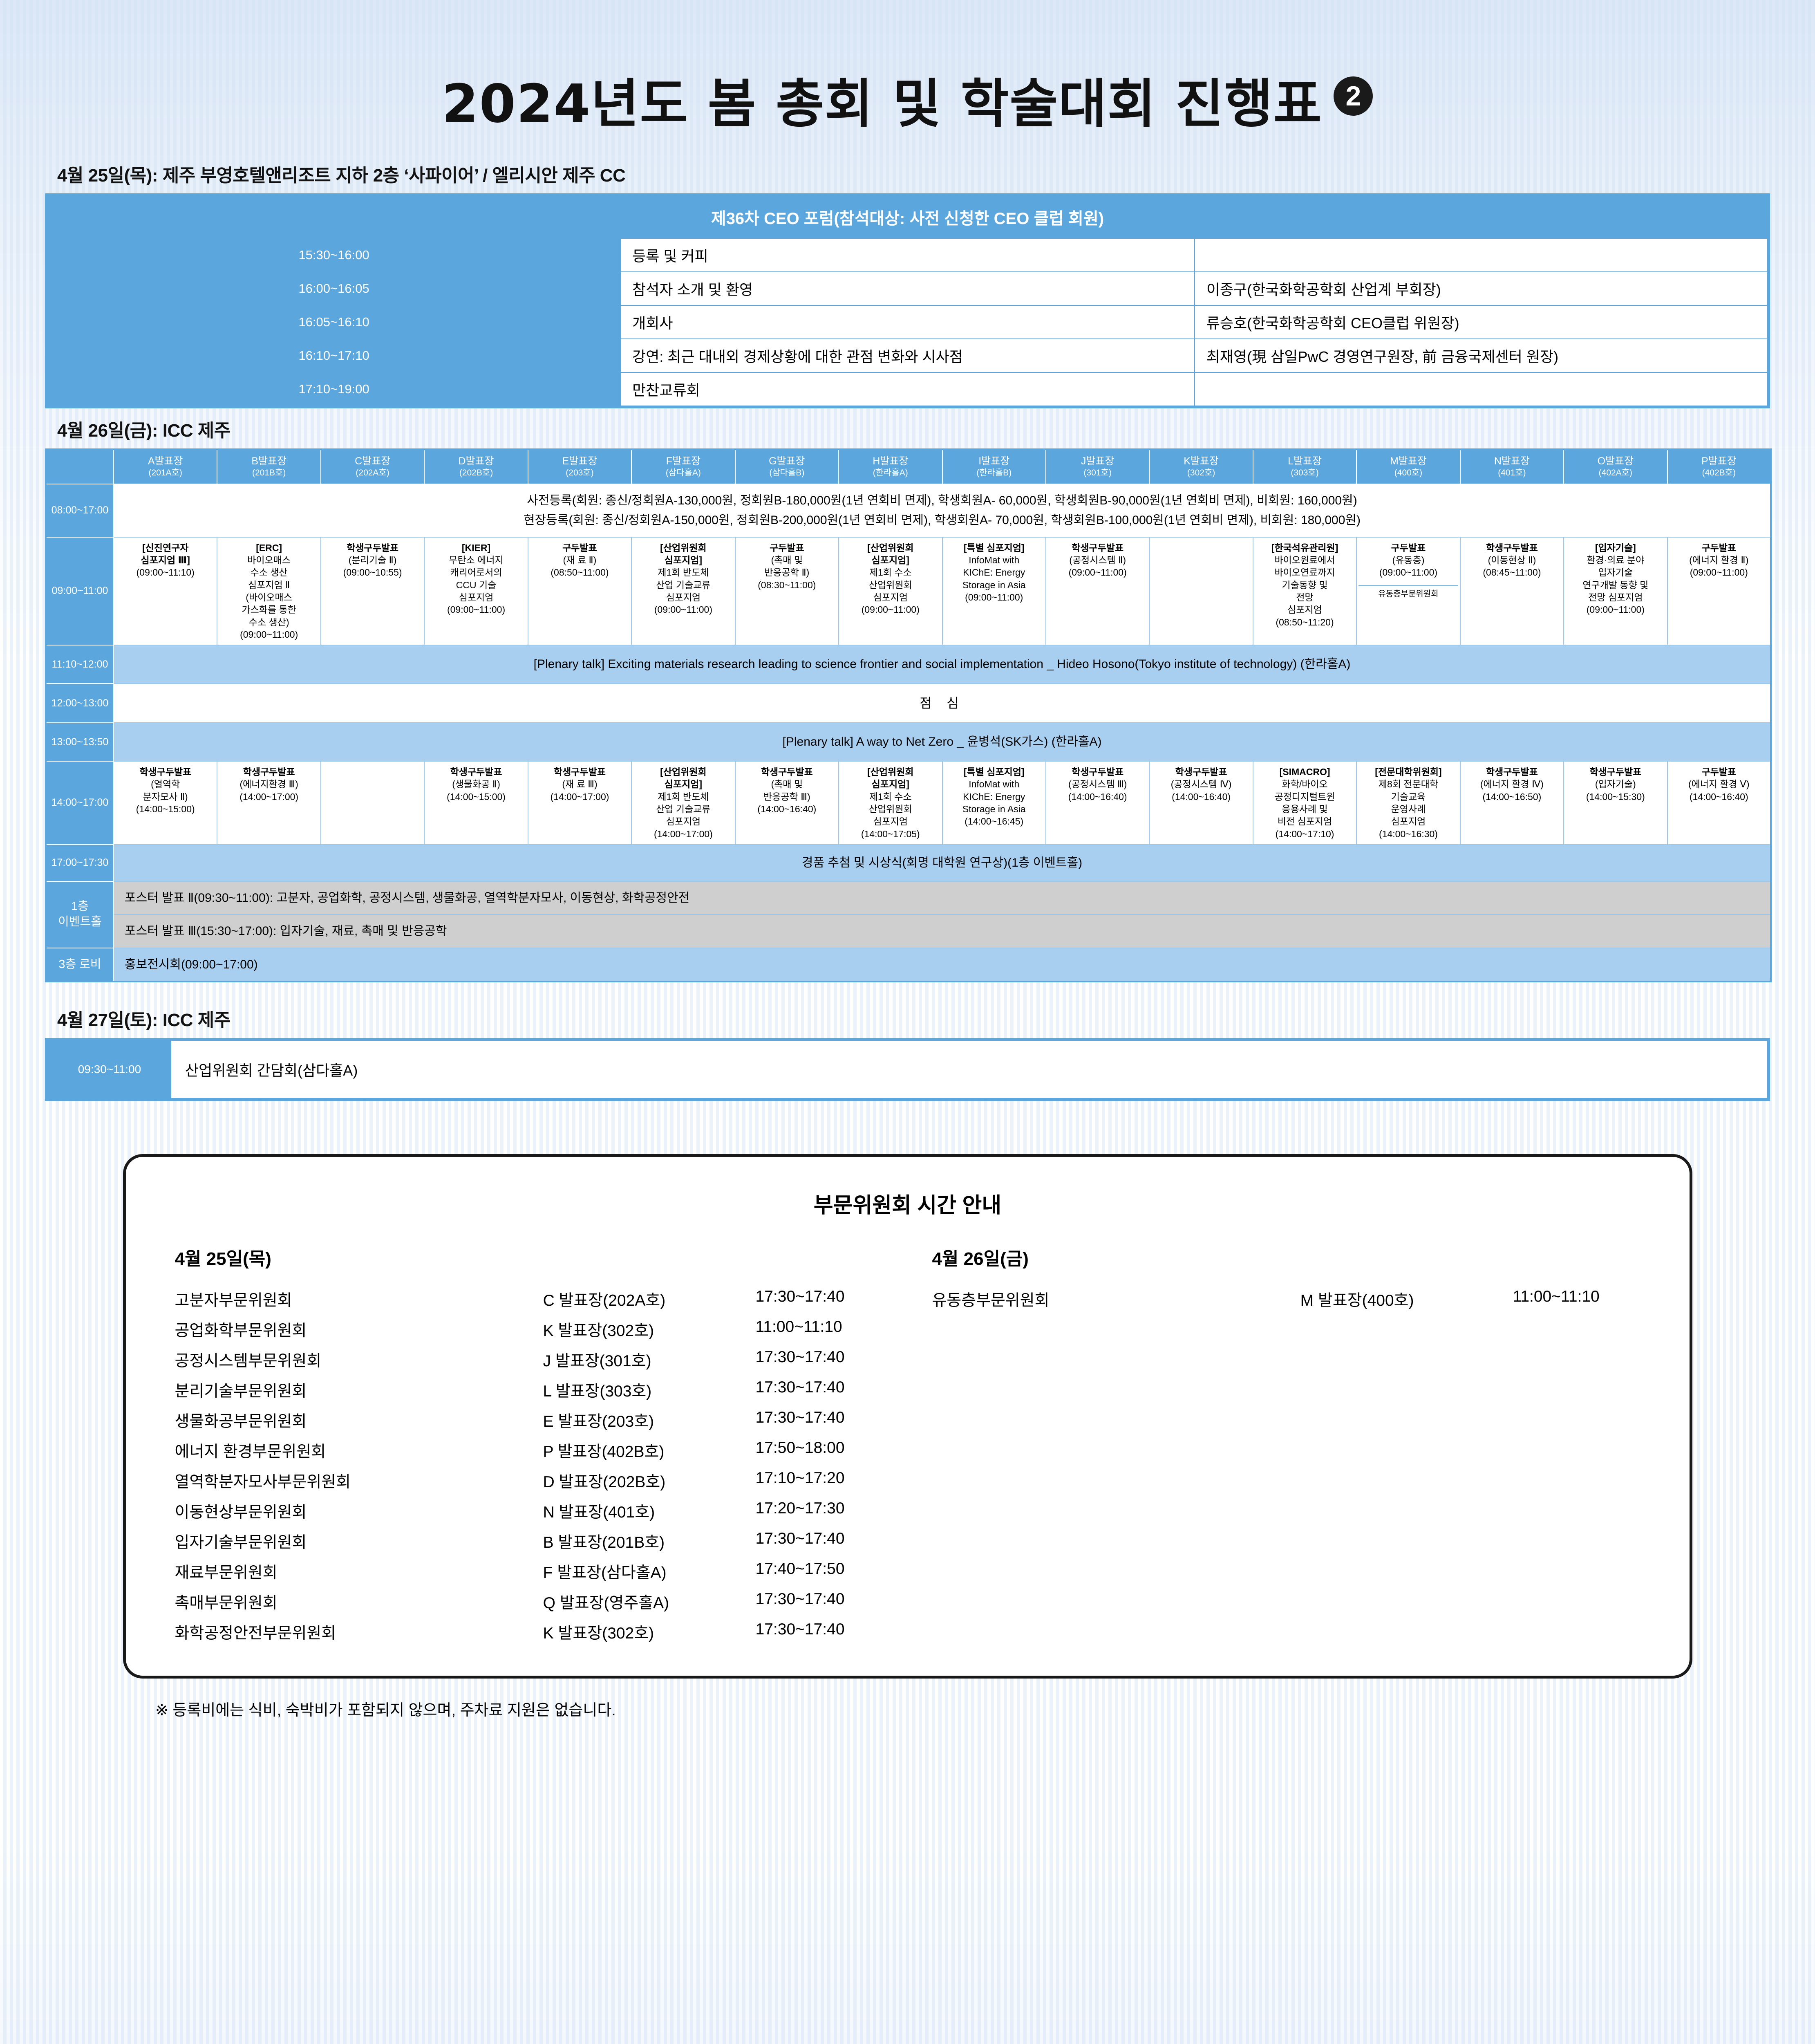 The width and height of the screenshot is (1815, 2044). I want to click on morning-session-cell-5: 구두발표 (재 료 Ⅱ) (08:50~11:00), so click(579, 591).